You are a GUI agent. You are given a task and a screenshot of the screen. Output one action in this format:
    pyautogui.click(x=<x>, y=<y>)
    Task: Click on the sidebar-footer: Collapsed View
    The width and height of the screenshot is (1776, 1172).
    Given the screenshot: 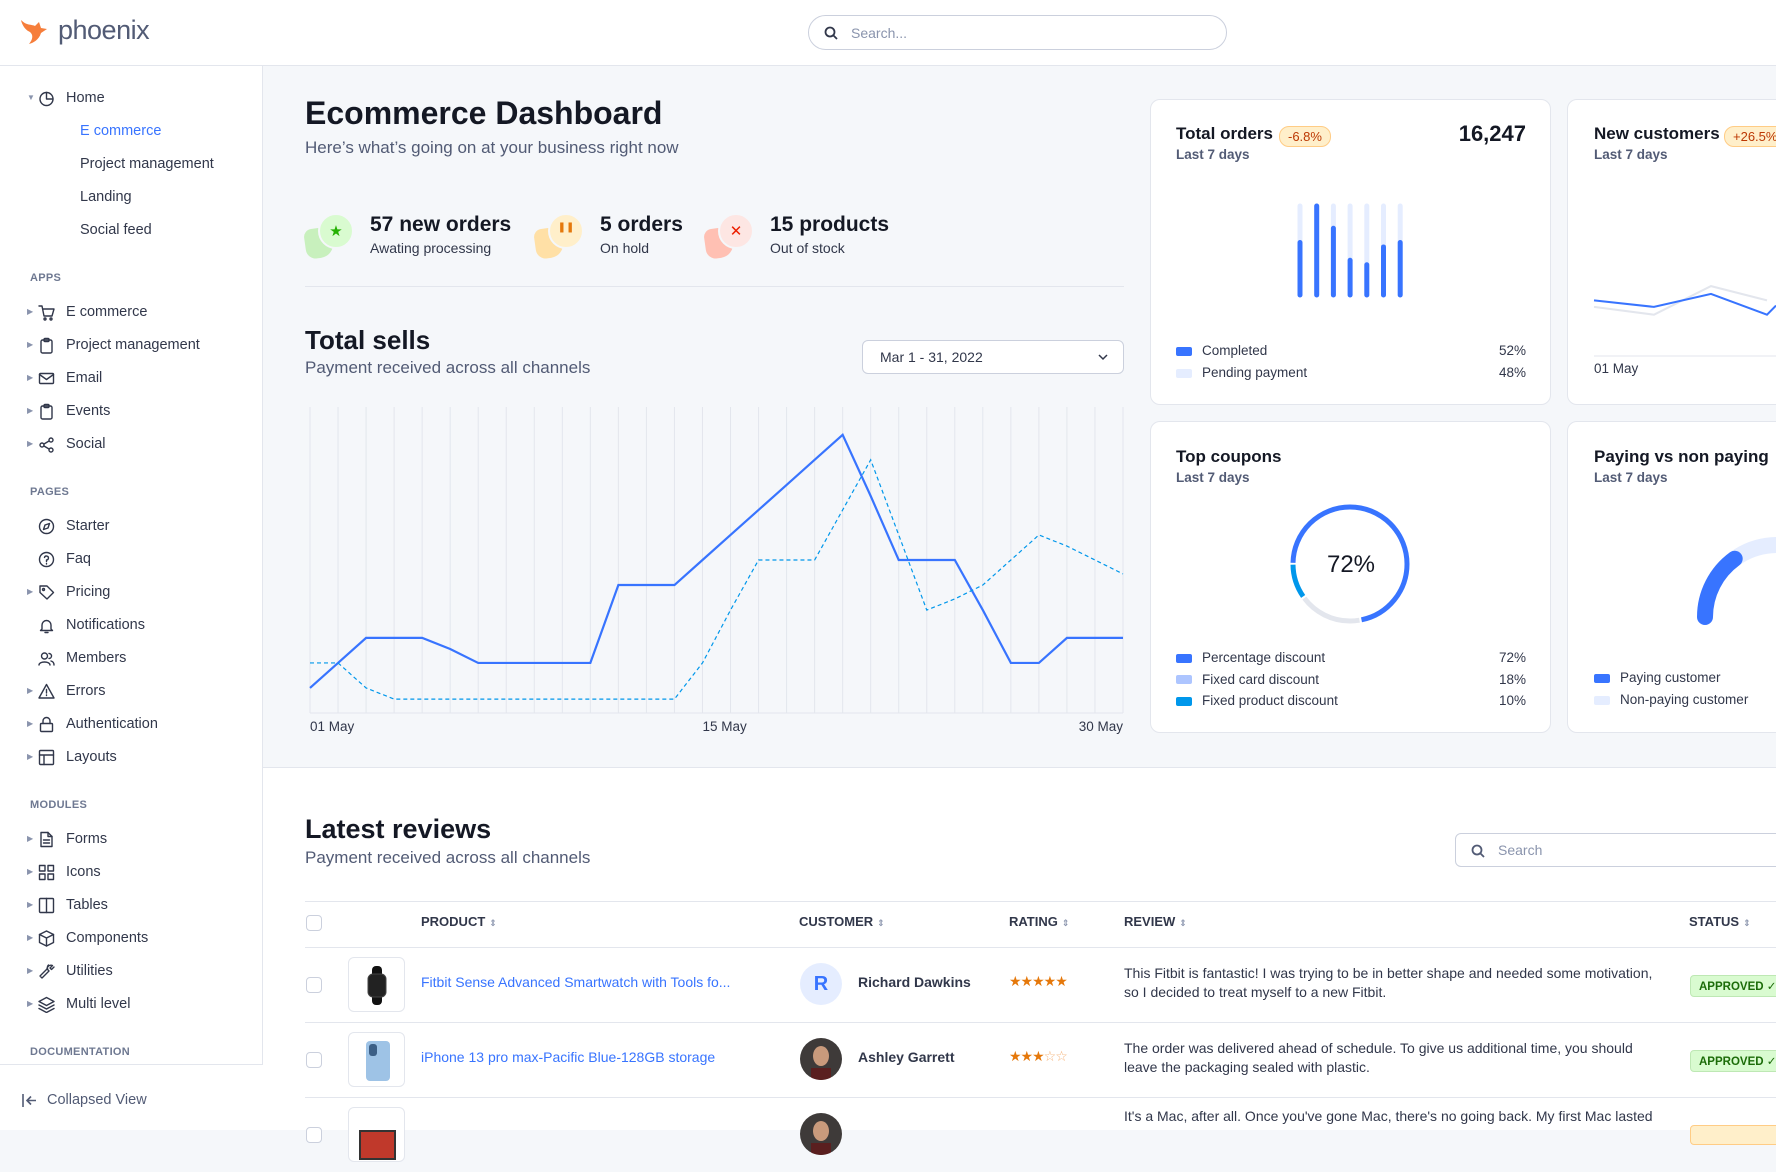 What is the action you would take?
    pyautogui.click(x=131, y=1097)
    